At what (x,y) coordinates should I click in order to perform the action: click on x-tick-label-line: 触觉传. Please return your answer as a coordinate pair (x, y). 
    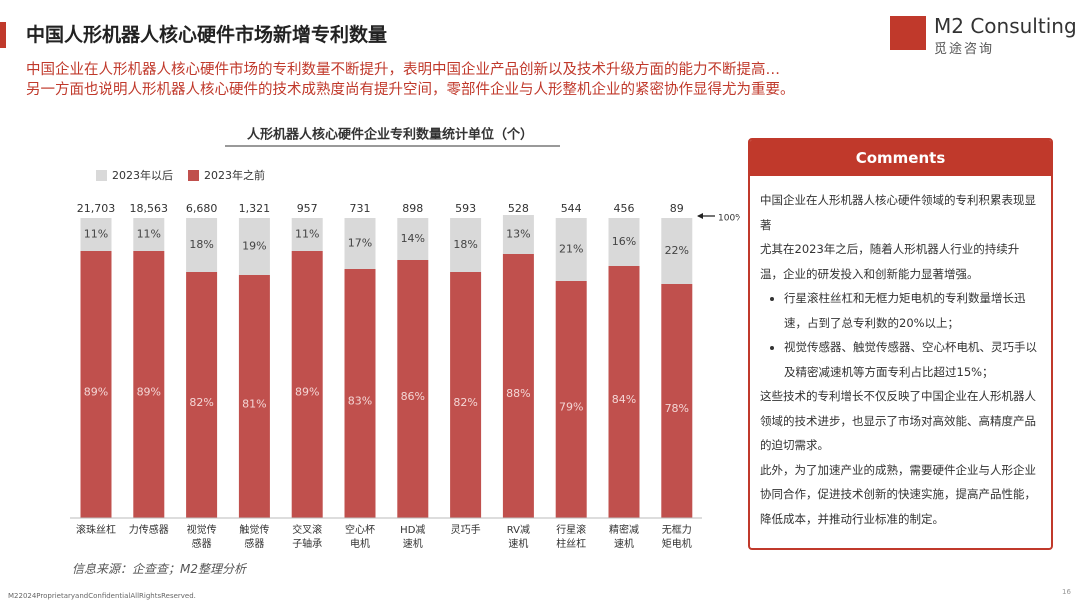
    Looking at the image, I should click on (254, 529).